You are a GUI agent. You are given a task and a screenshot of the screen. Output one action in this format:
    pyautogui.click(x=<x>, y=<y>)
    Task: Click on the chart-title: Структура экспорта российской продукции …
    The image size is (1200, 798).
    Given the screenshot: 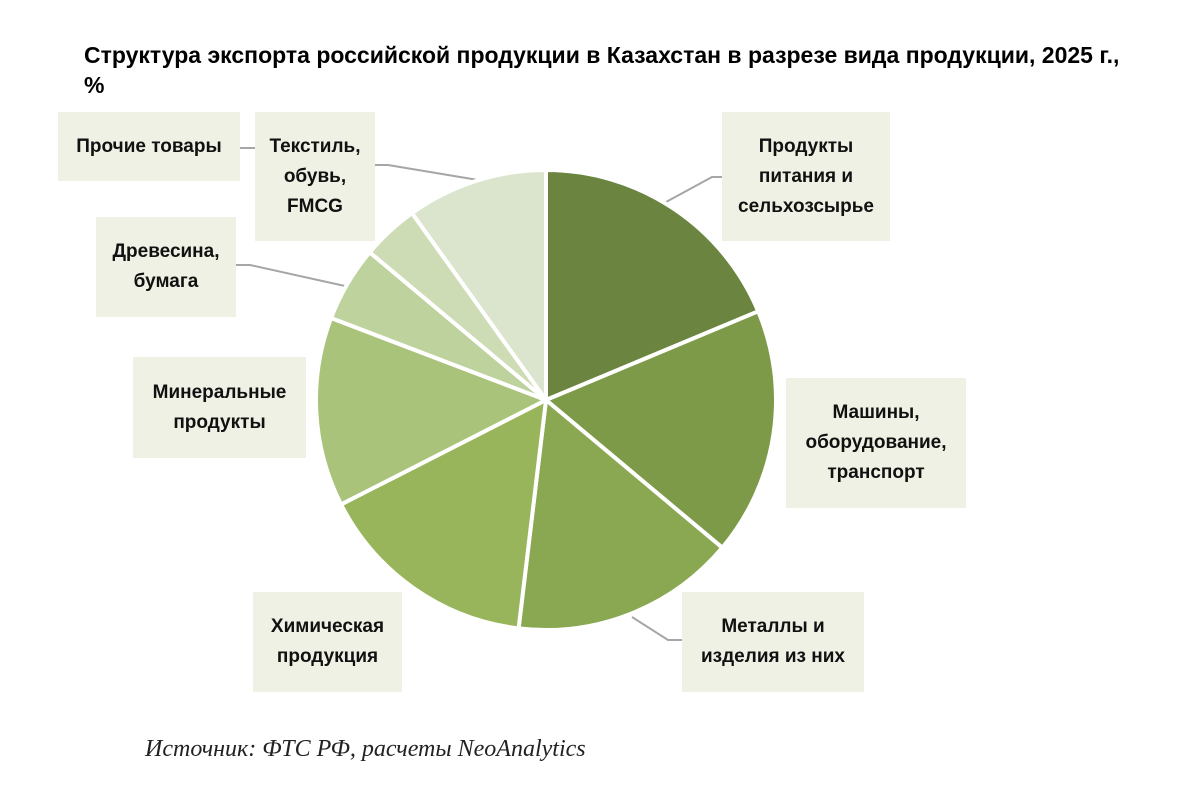 What is the action you would take?
    pyautogui.click(x=602, y=70)
    